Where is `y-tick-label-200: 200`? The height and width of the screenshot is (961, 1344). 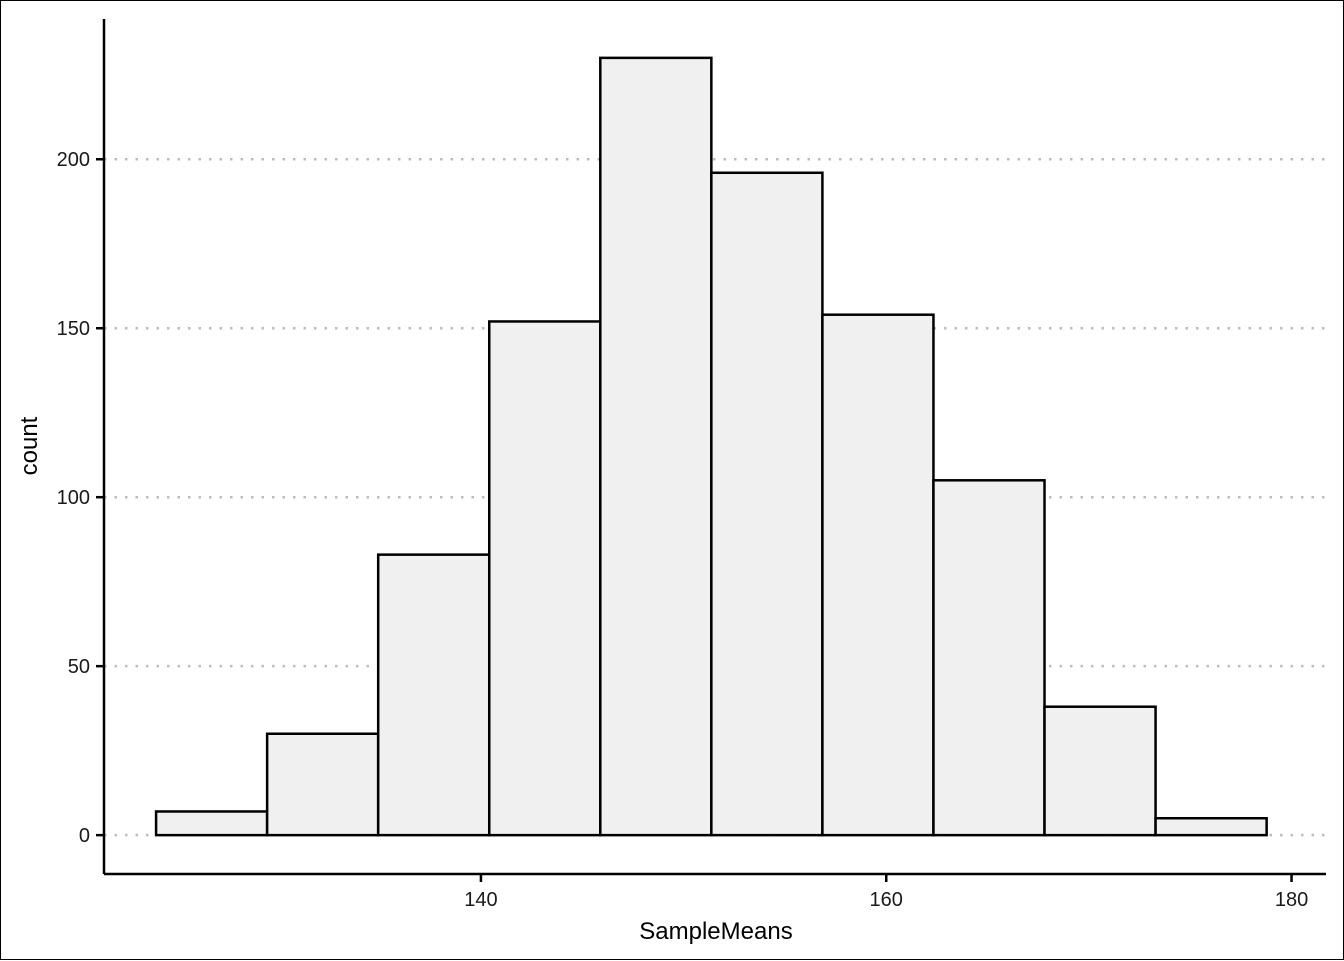
y-tick-label-200: 200 is located at coordinates (73, 160).